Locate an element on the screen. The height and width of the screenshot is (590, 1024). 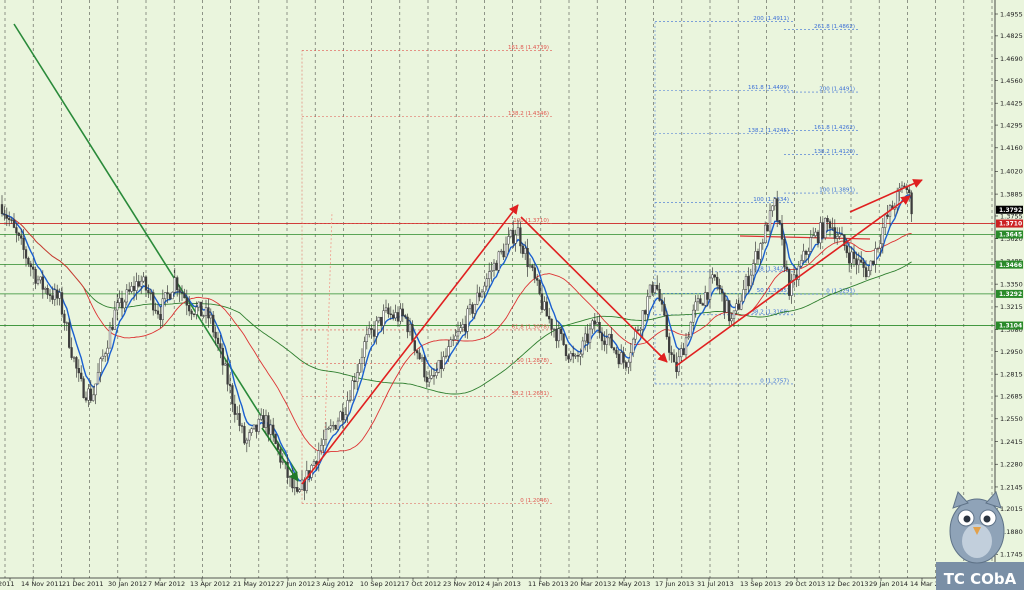
y-tick-label: 1.2815 is located at coordinates (1011, 374).